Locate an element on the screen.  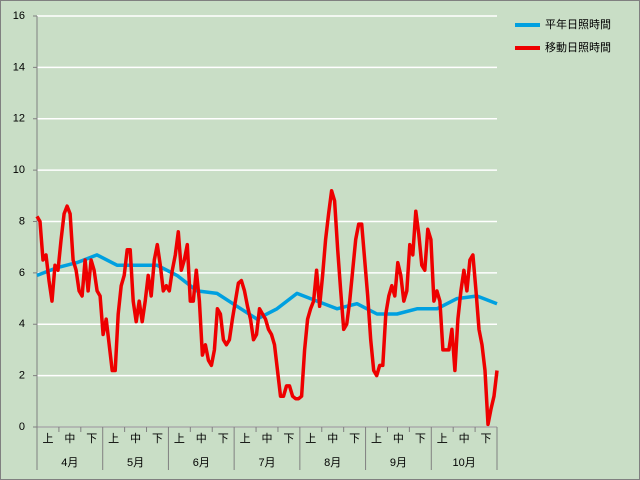
y-tick-label: 10 is located at coordinates (19, 170).